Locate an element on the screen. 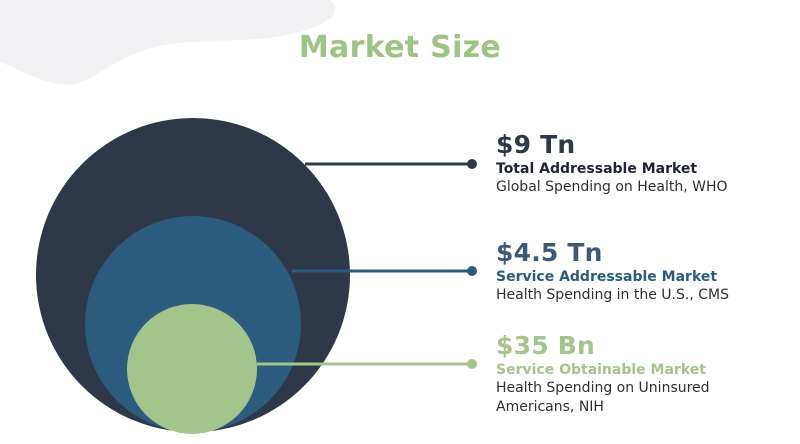 This screenshot has width=800, height=444. sam-name: Service Addressable Market is located at coordinates (607, 277).